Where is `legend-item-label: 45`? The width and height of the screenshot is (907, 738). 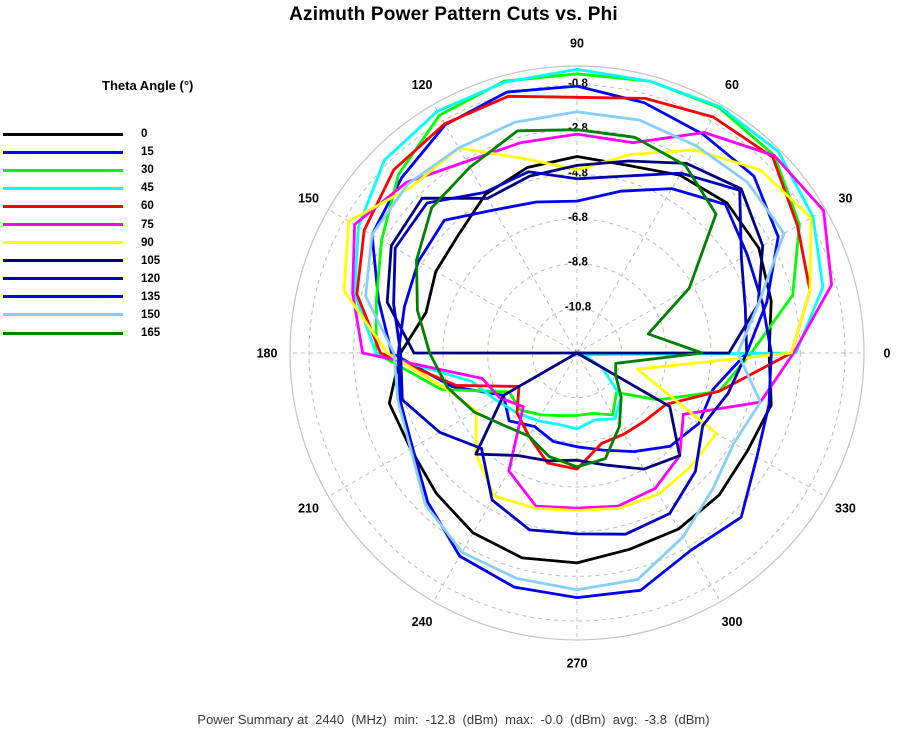
legend-item-label: 45 is located at coordinates (147, 188).